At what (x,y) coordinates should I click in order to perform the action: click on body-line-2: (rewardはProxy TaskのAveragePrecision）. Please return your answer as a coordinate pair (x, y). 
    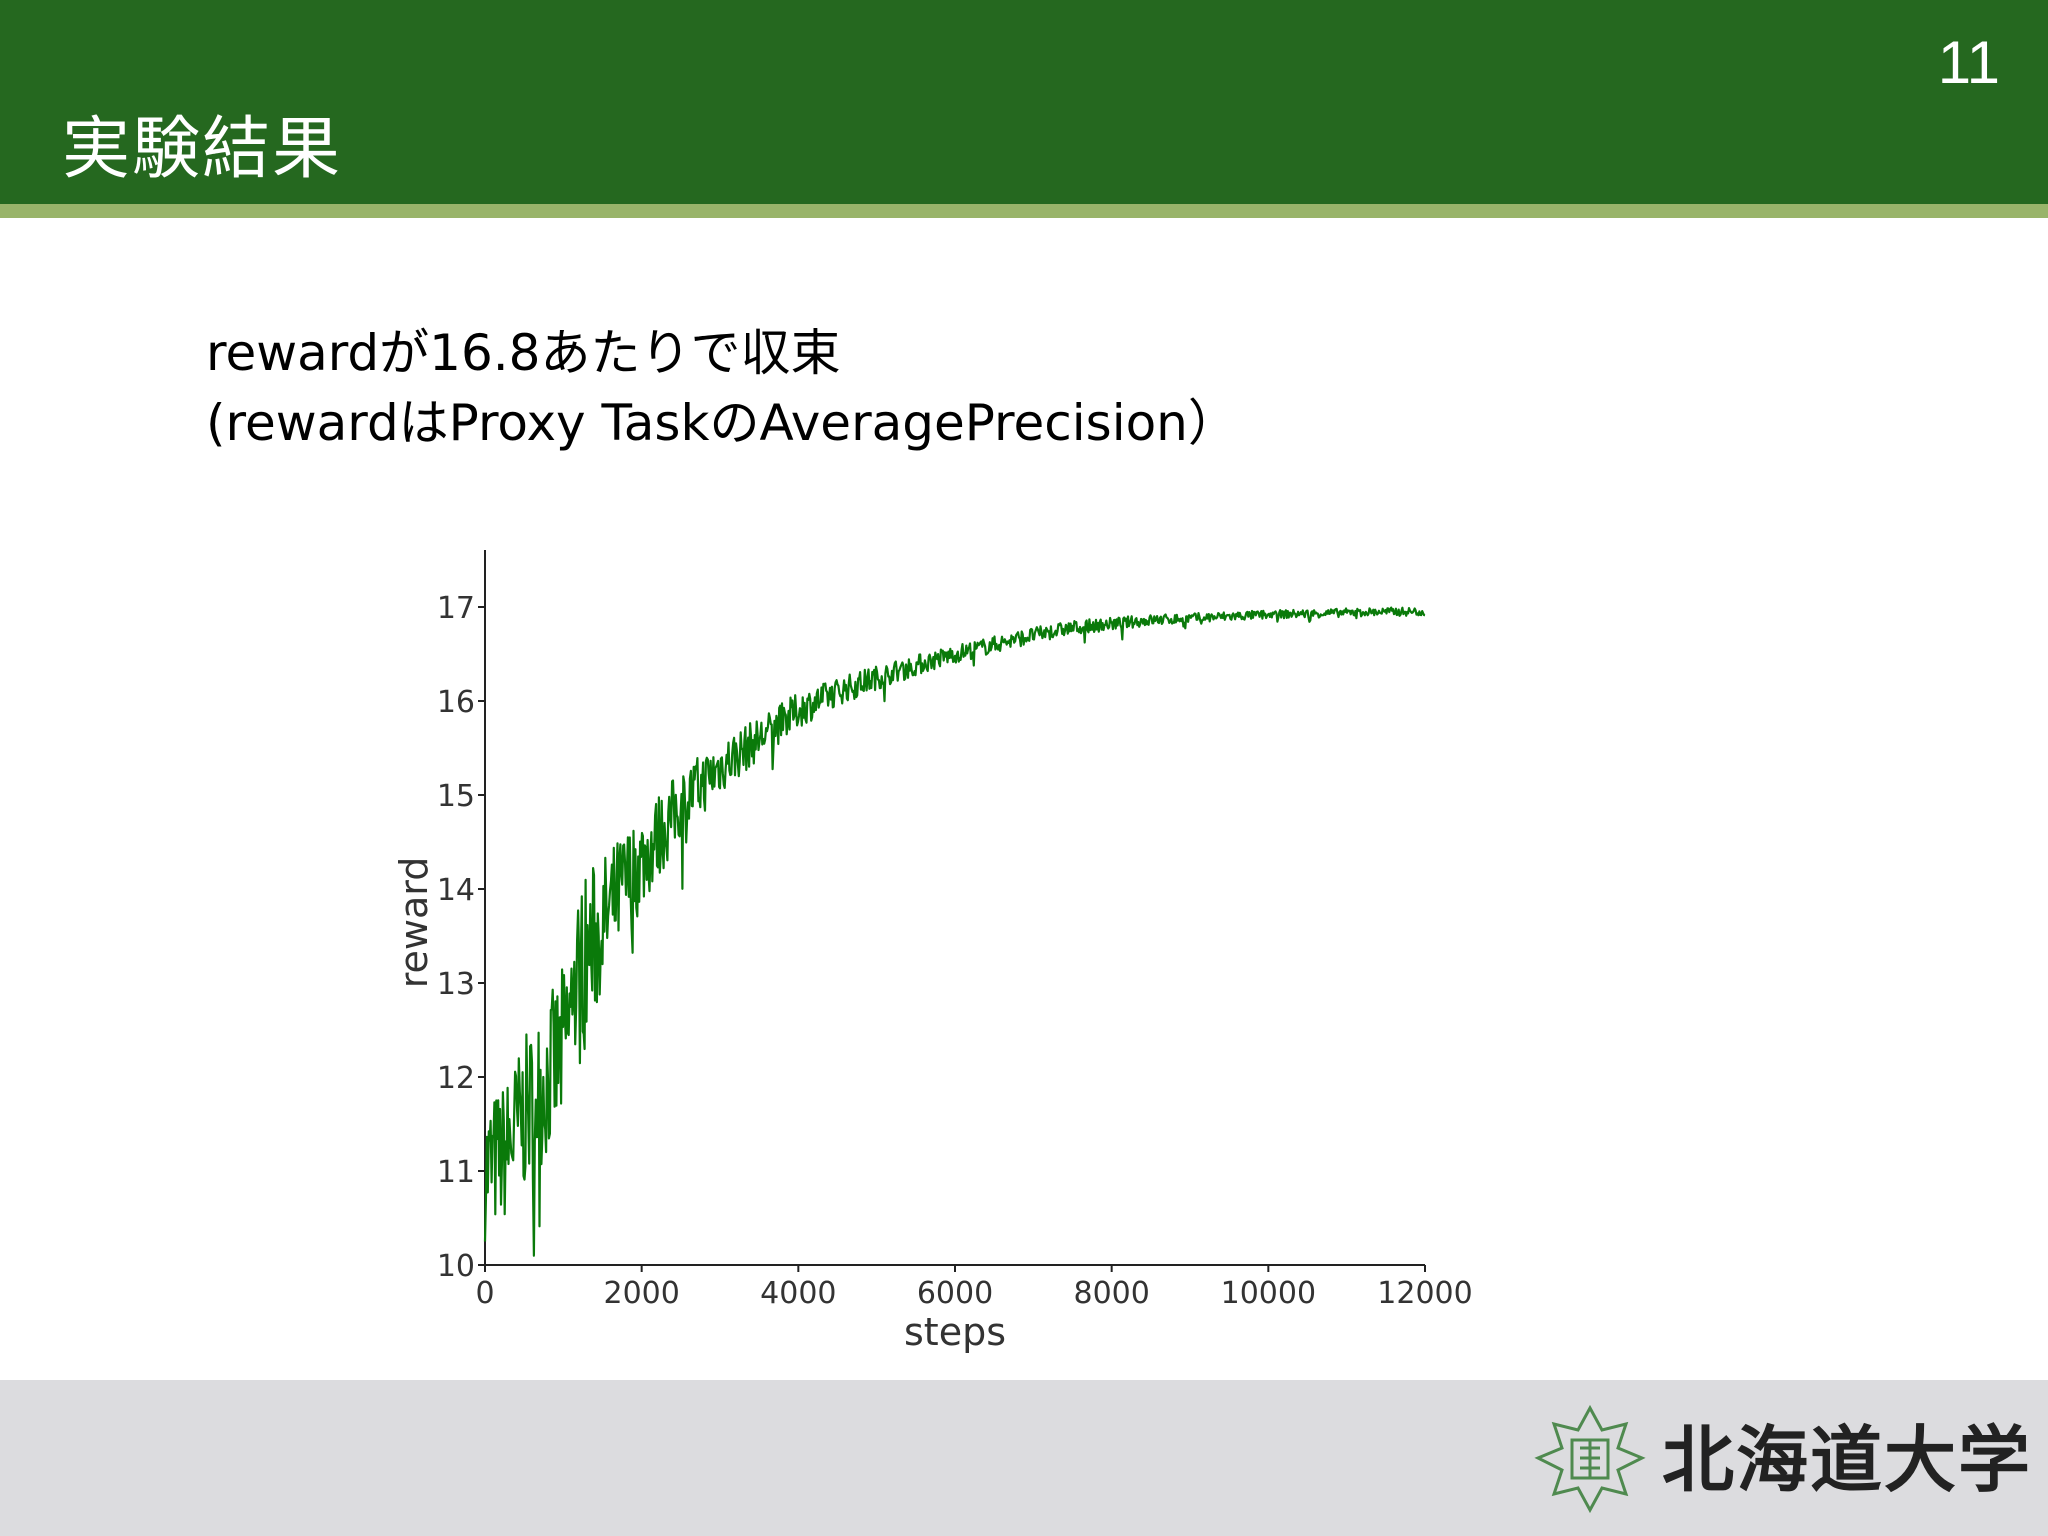
    Looking at the image, I should click on (722, 423).